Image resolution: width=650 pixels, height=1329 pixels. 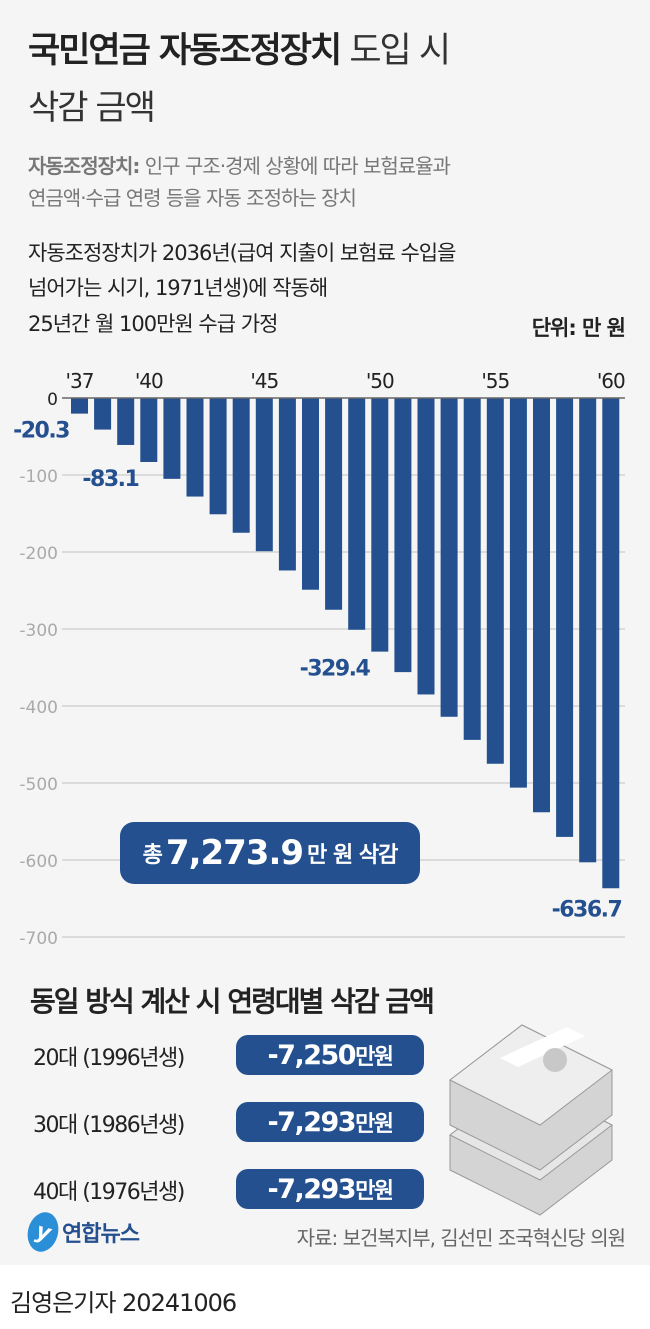 I want to click on title-light: 도입 시, so click(x=400, y=51).